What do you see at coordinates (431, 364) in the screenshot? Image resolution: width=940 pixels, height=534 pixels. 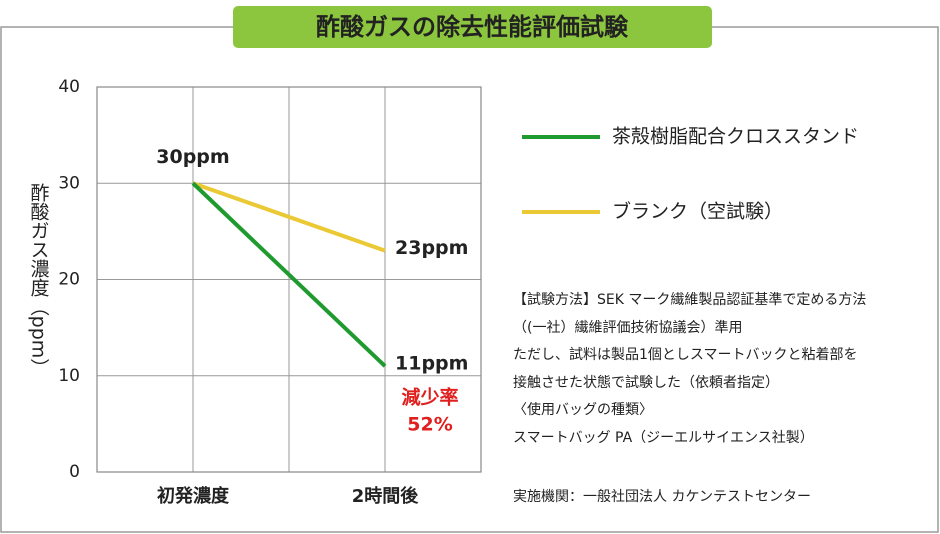 I see `data-label: 11ppm` at bounding box center [431, 364].